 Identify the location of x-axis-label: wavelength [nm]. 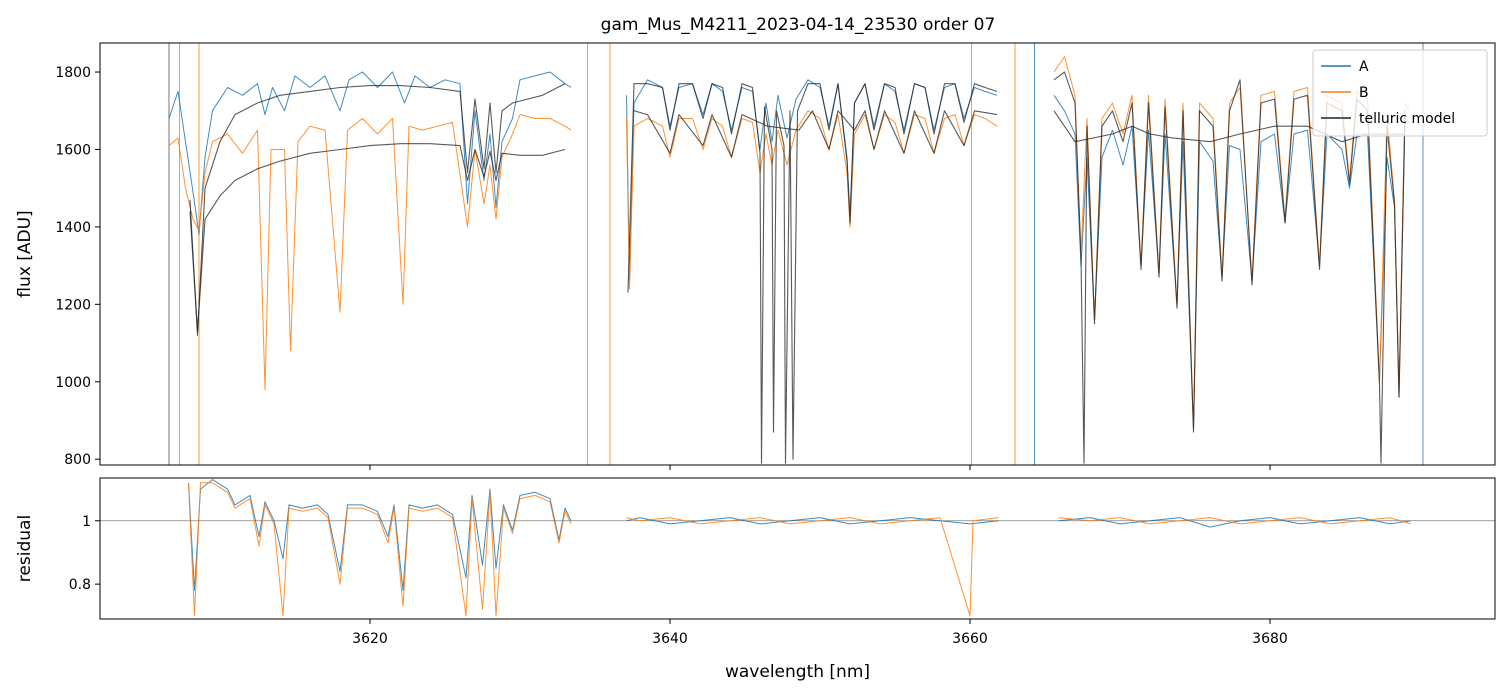
(797, 672).